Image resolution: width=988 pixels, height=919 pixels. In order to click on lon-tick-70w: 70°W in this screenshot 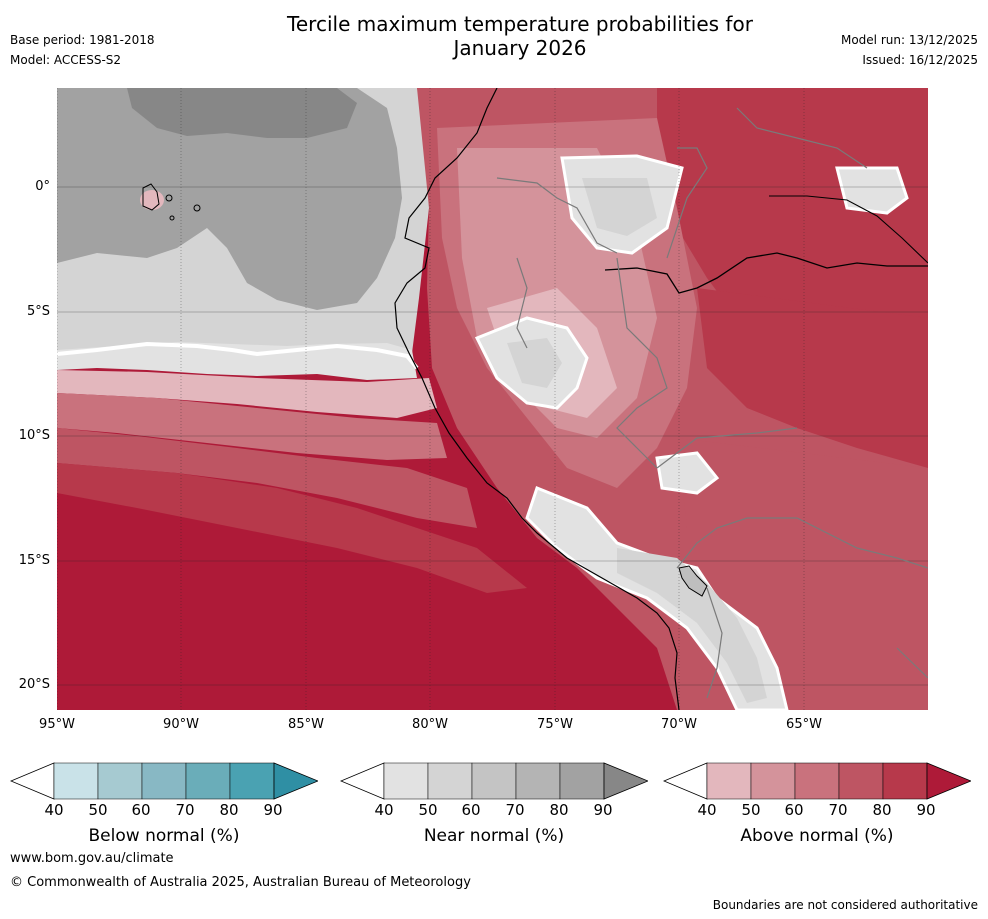, I will do `click(679, 724)`.